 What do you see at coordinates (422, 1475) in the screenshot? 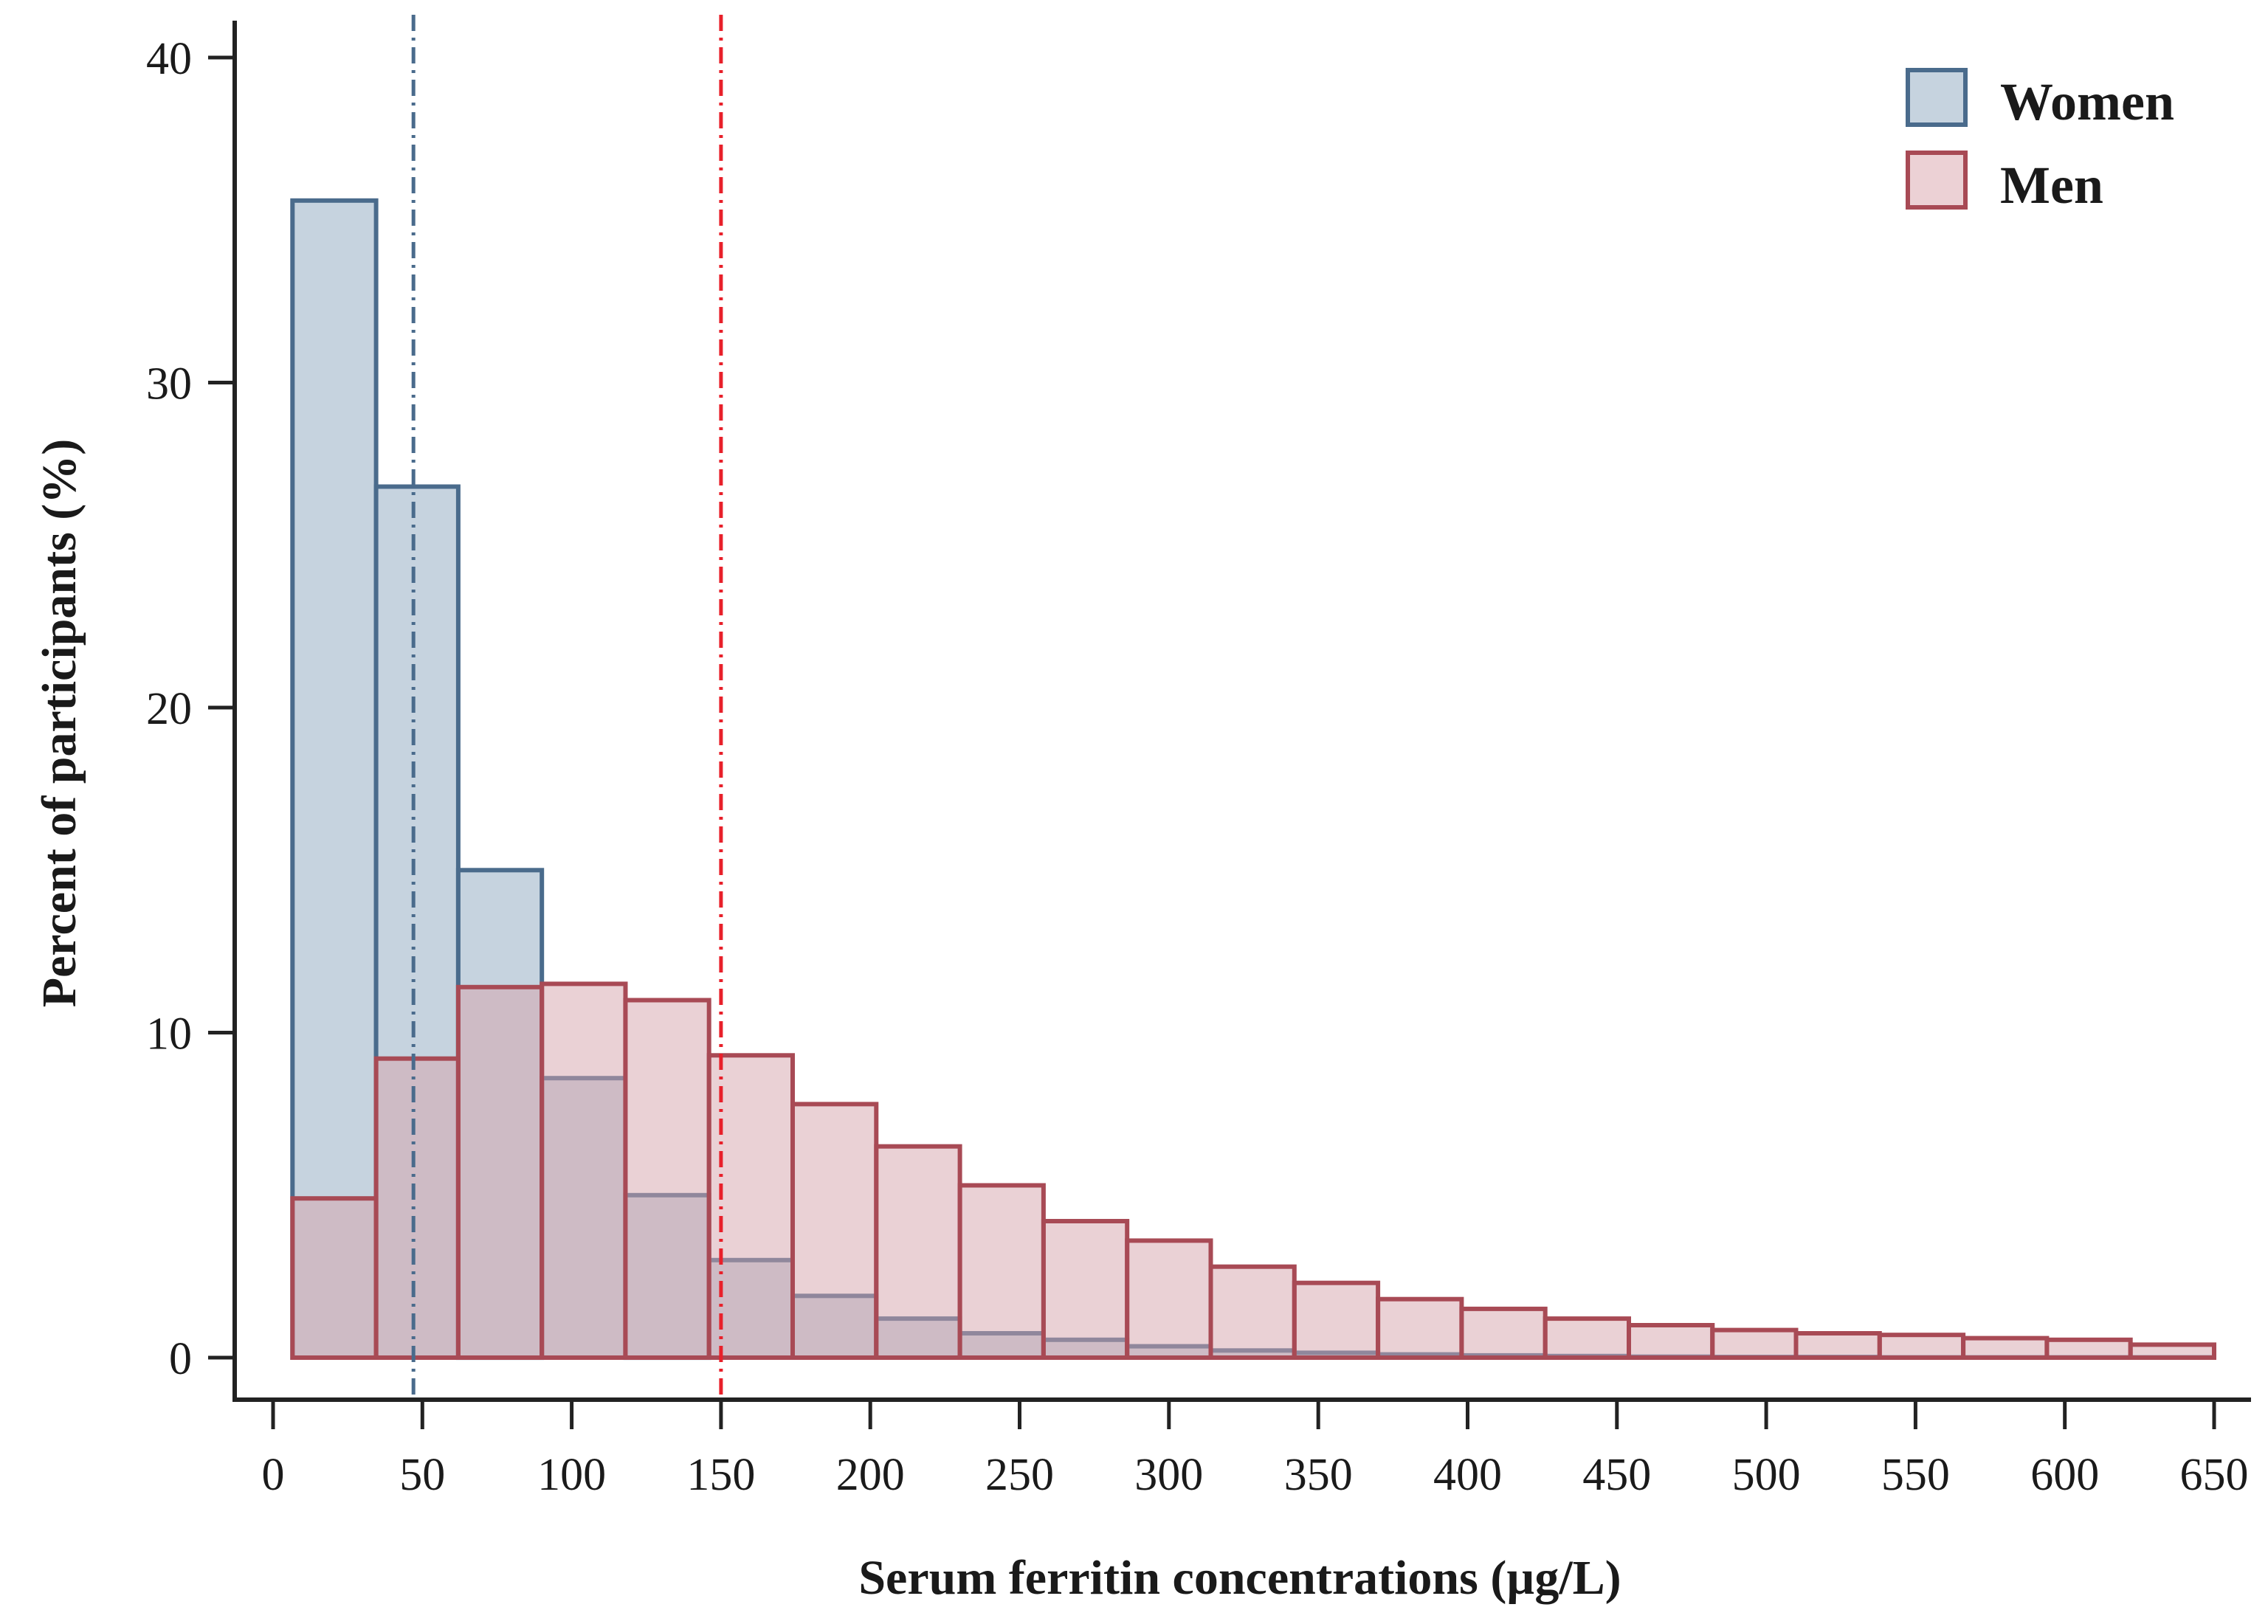
I see `x-tick-label-50: 50` at bounding box center [422, 1475].